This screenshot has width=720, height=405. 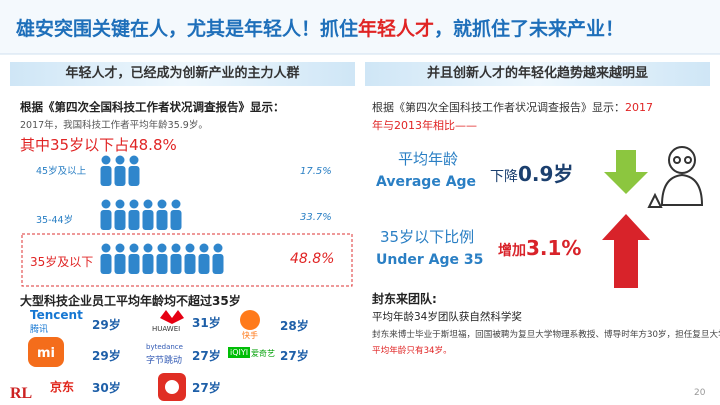 I want to click on title-text: ，就抓住了未来产业！, so click(x=529, y=29).